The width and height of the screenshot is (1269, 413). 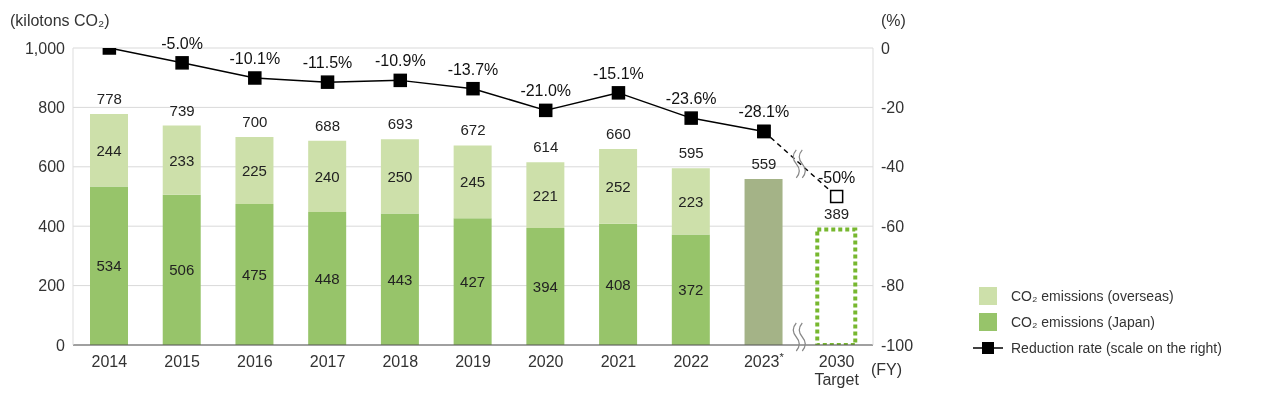 What do you see at coordinates (400, 176) in the screenshot?
I see `data-label: 250` at bounding box center [400, 176].